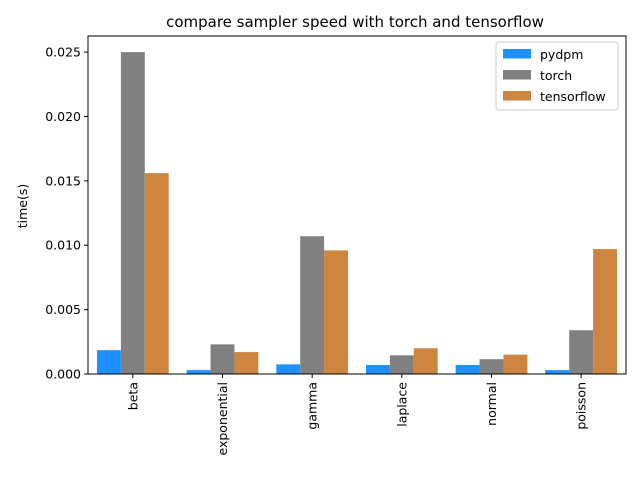 This screenshot has width=640, height=480. Describe the element at coordinates (63, 180) in the screenshot. I see `y-tick-label: 0.015` at that location.